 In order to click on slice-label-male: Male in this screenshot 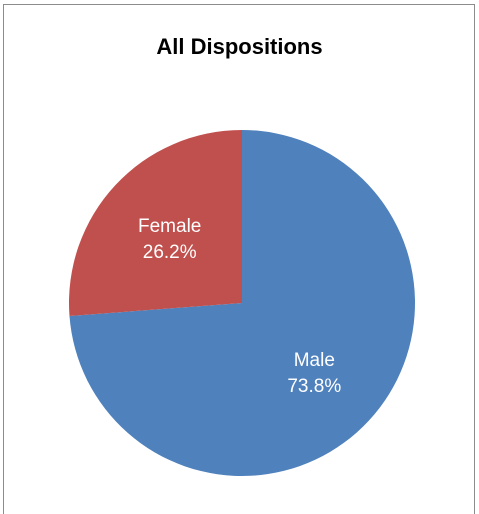, I will do `click(314, 360)`.